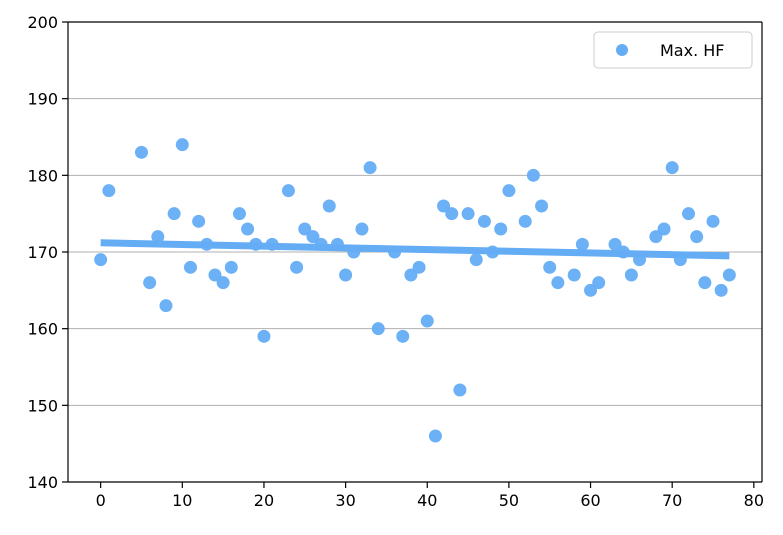 This screenshot has height=535, width=783. I want to click on x-tick-label: 40, so click(427, 500).